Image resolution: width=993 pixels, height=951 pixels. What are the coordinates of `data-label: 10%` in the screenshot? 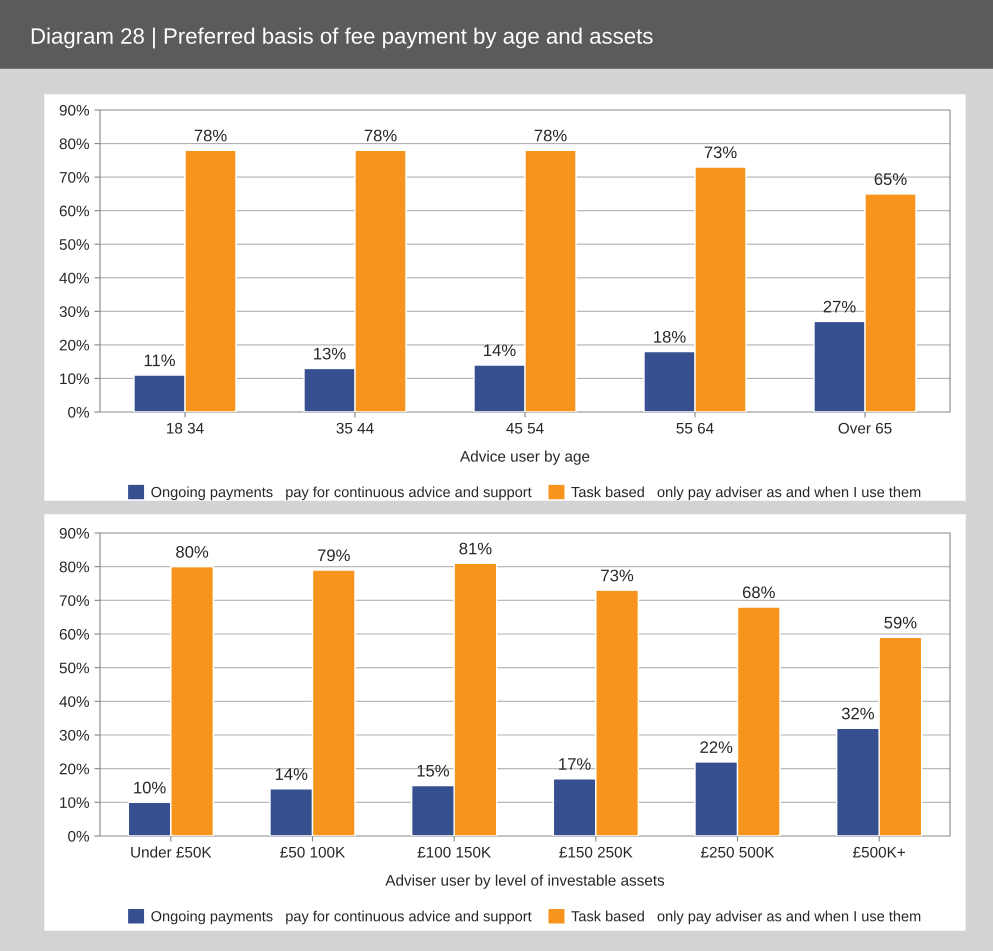 It's located at (150, 788).